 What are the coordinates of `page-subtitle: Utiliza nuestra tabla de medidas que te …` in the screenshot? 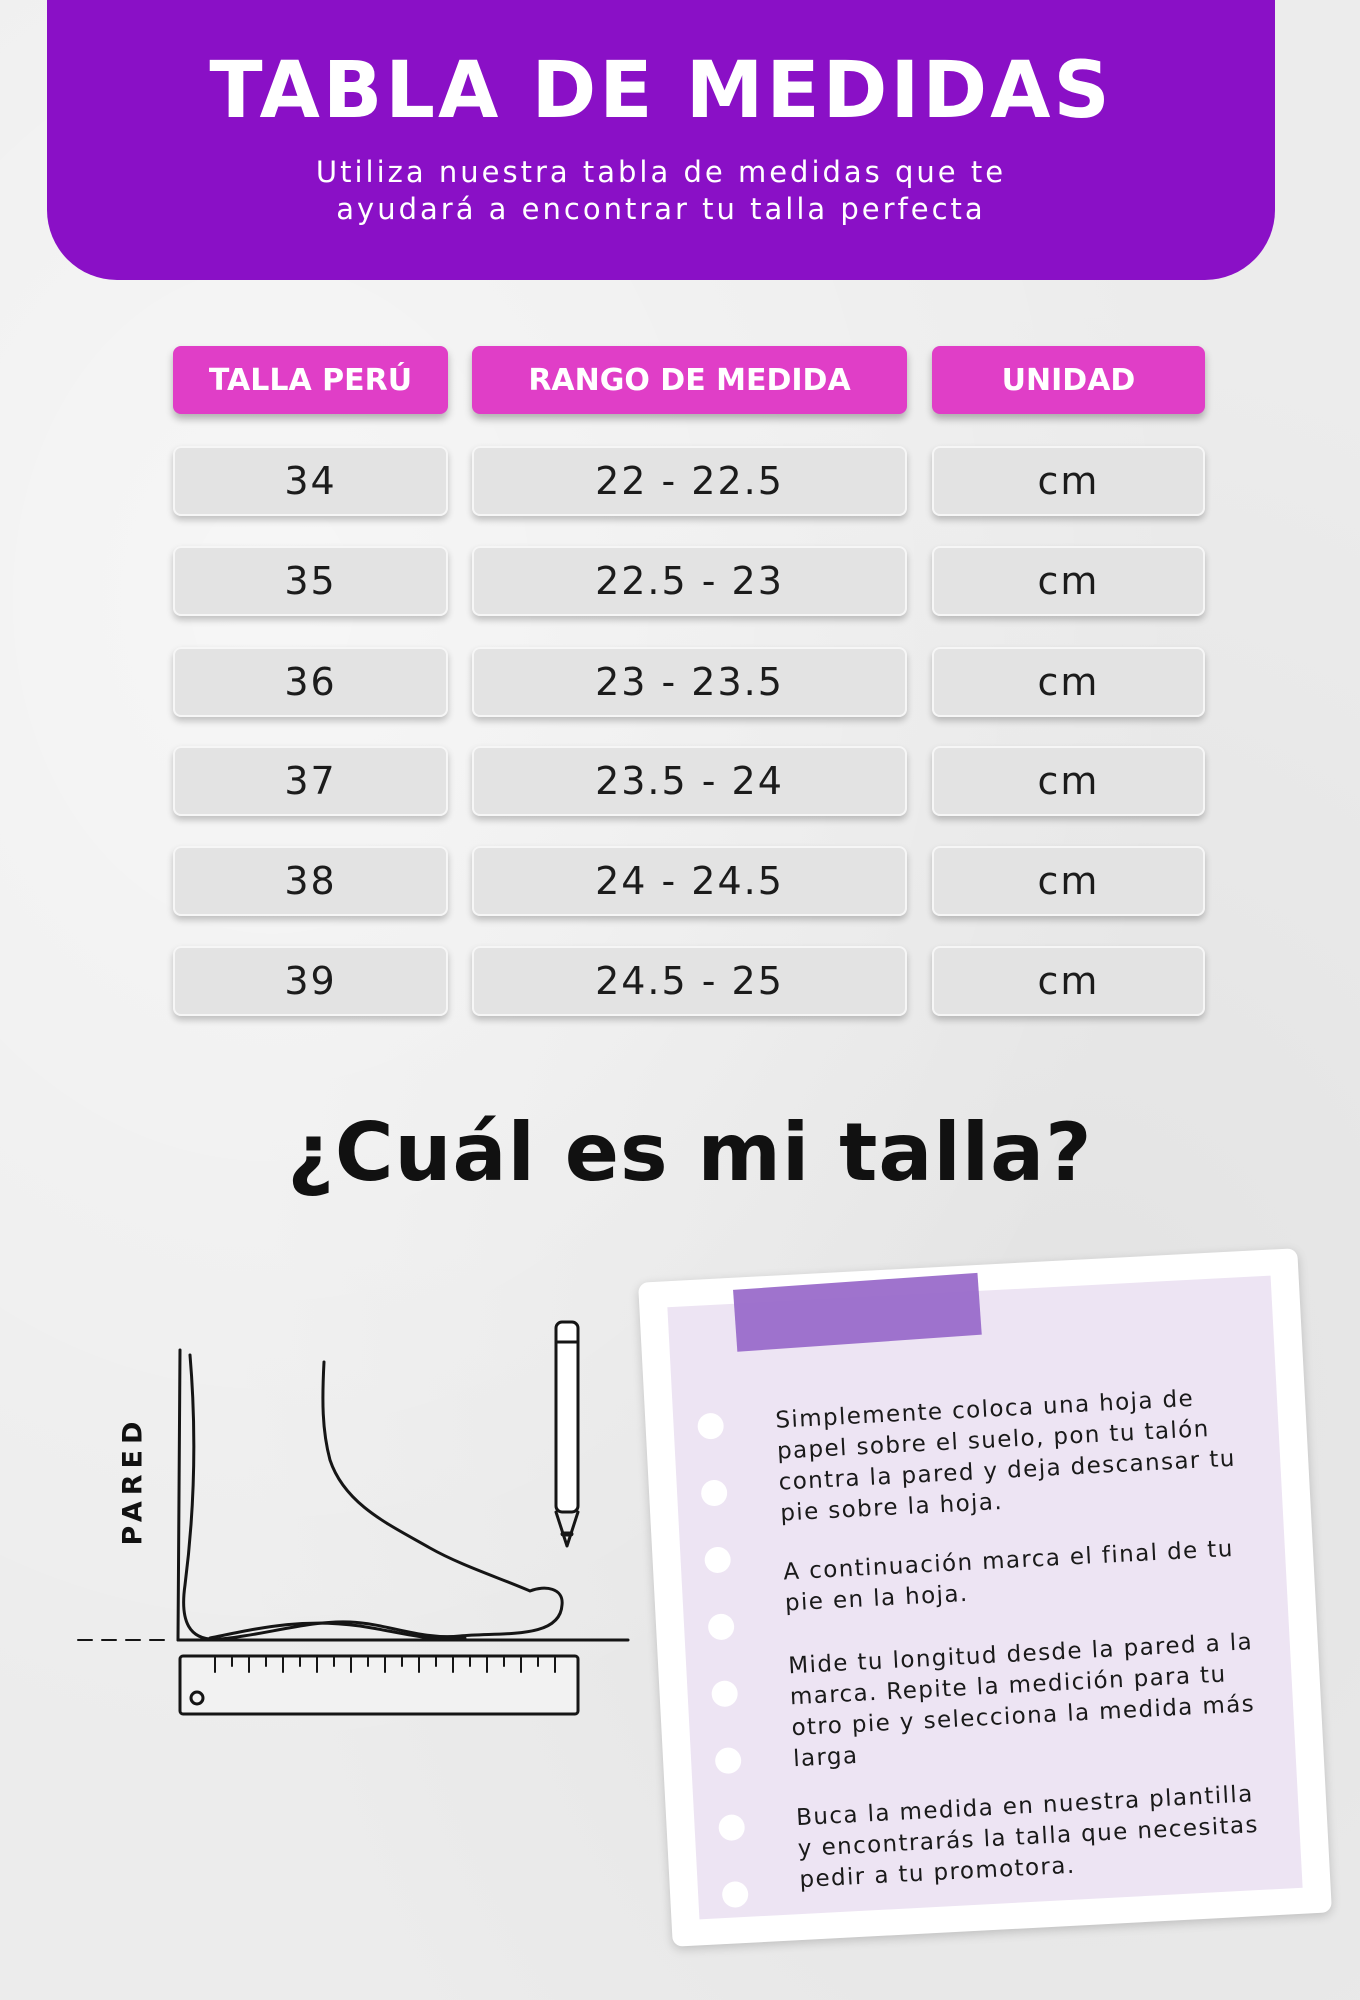 It's located at (661, 190).